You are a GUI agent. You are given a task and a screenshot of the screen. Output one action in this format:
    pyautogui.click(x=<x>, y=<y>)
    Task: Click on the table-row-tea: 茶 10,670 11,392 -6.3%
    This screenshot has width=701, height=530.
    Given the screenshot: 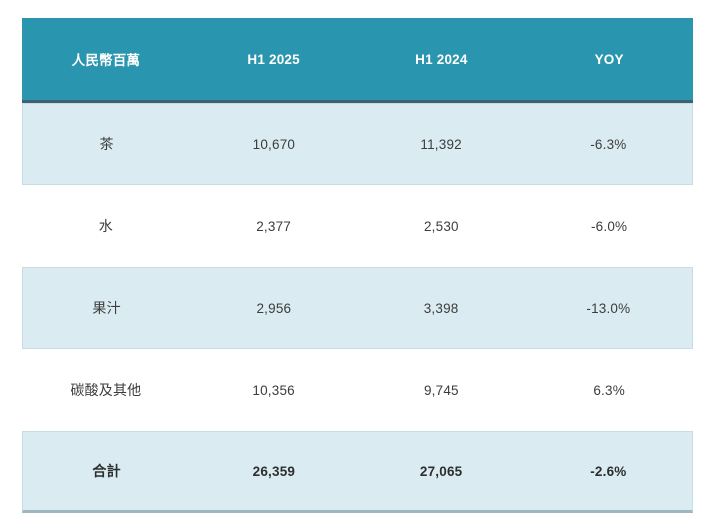 What is the action you would take?
    pyautogui.click(x=357, y=144)
    